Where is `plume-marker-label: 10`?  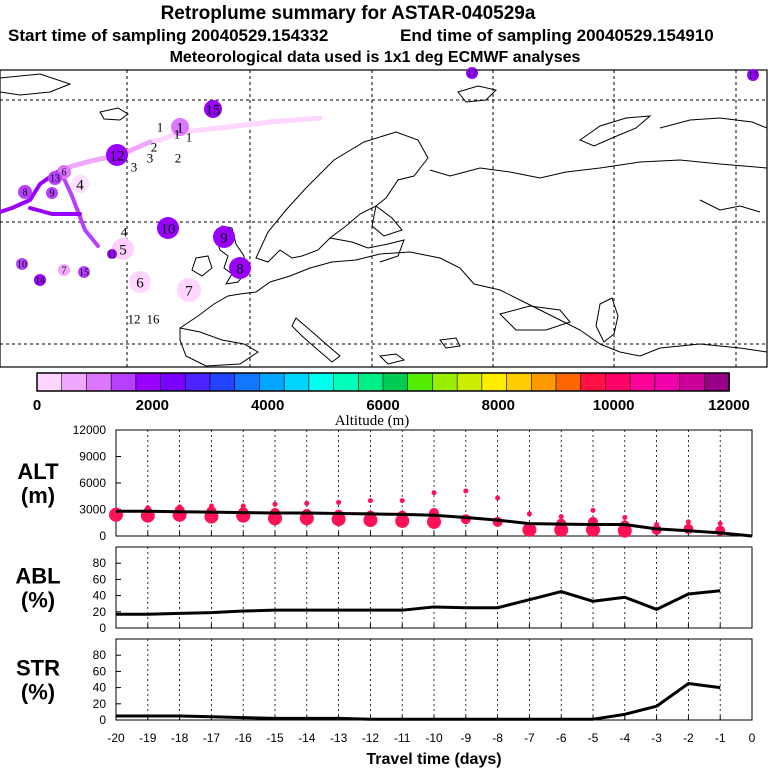
plume-marker-label: 10 is located at coordinates (168, 229).